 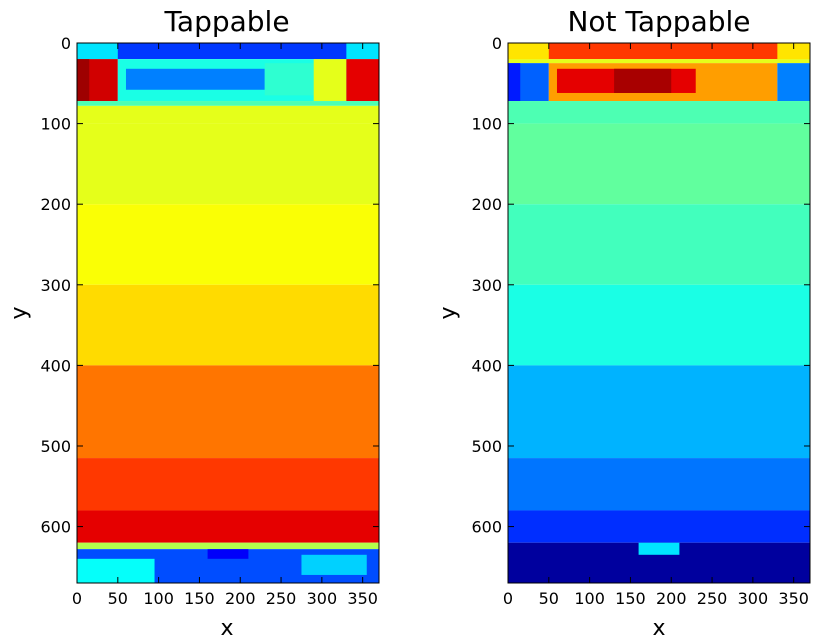 I want to click on panel-title: Tappable, so click(x=226, y=21).